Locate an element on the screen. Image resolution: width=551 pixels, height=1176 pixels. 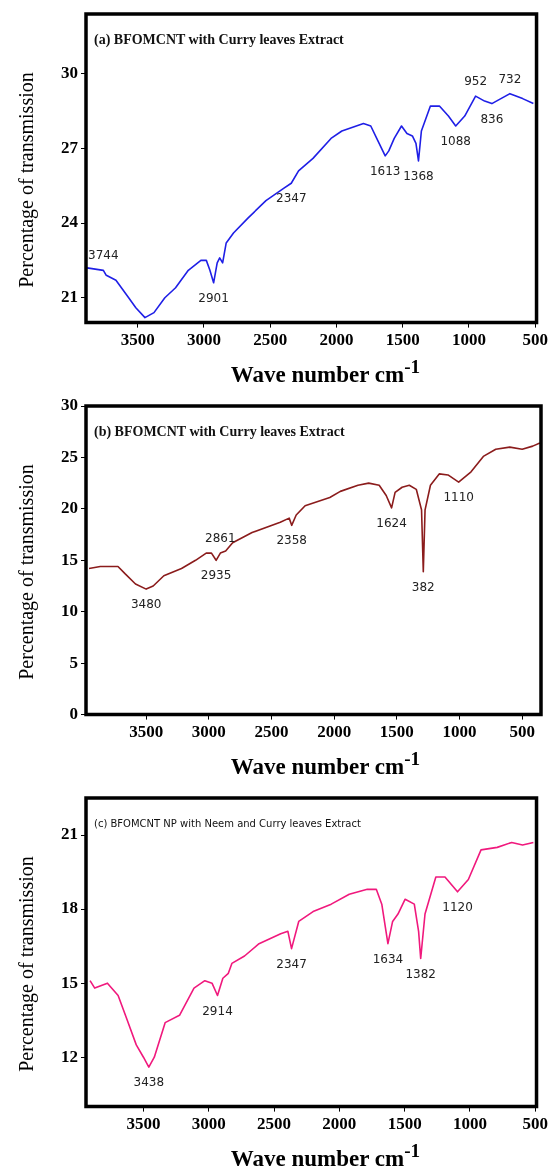
annotation: 2901 is located at coordinates (213, 297).